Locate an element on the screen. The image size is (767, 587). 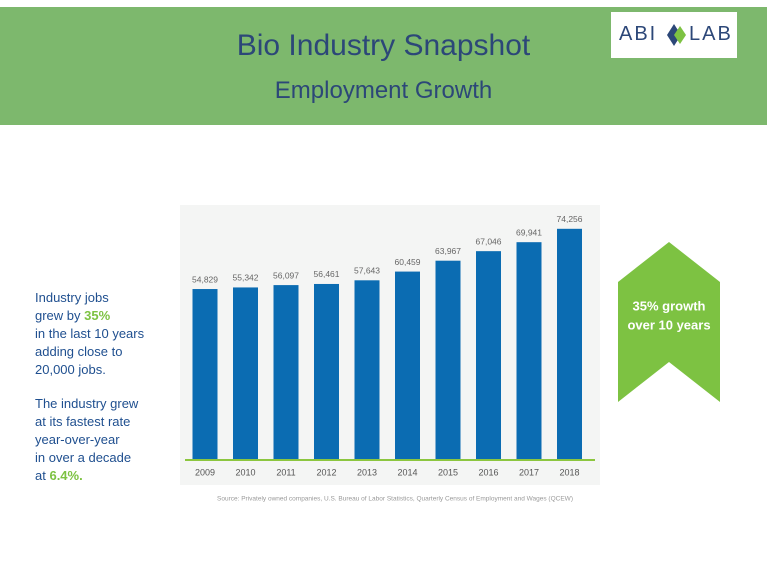
callout-text: over 10 years is located at coordinates (668, 324).